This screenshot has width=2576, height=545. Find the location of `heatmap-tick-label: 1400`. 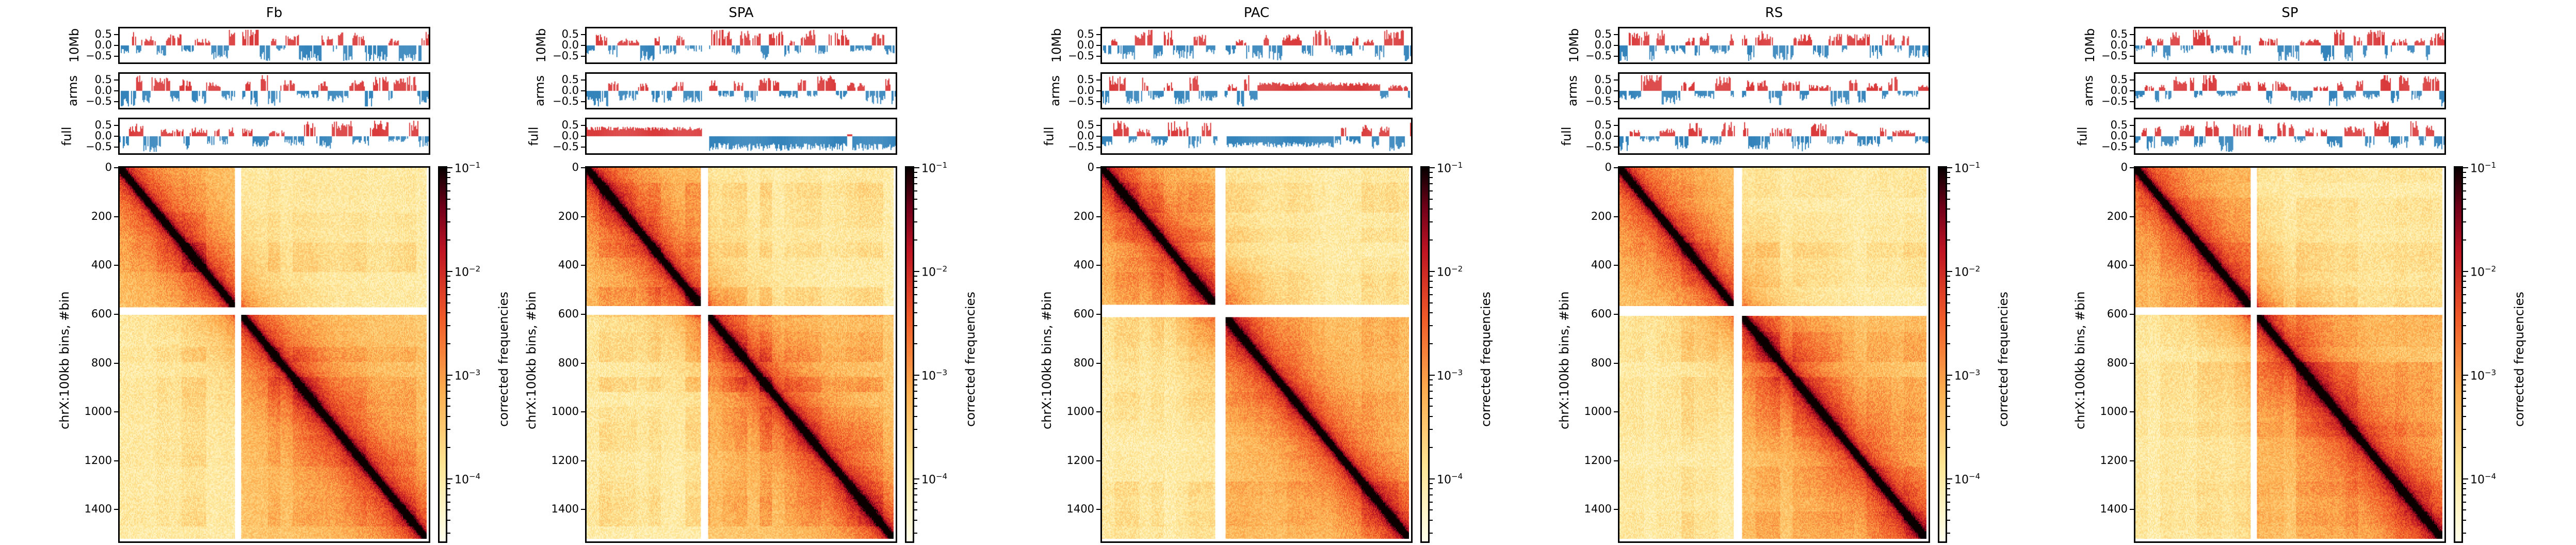

heatmap-tick-label: 1400 is located at coordinates (98, 510).